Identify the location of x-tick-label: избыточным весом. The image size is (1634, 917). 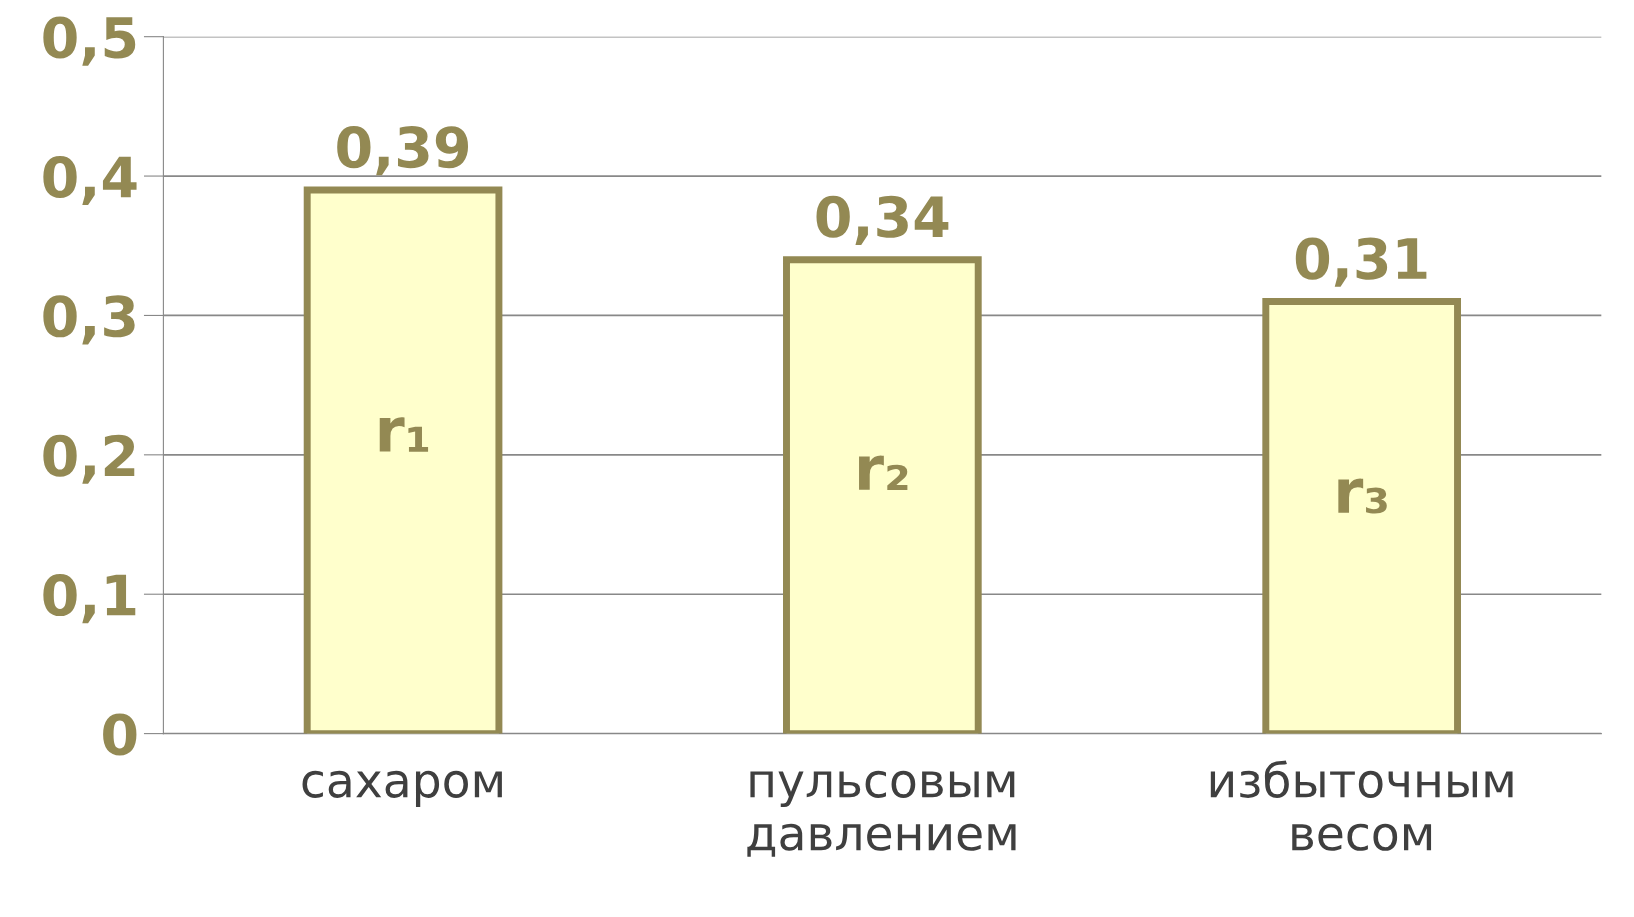
(1361, 805).